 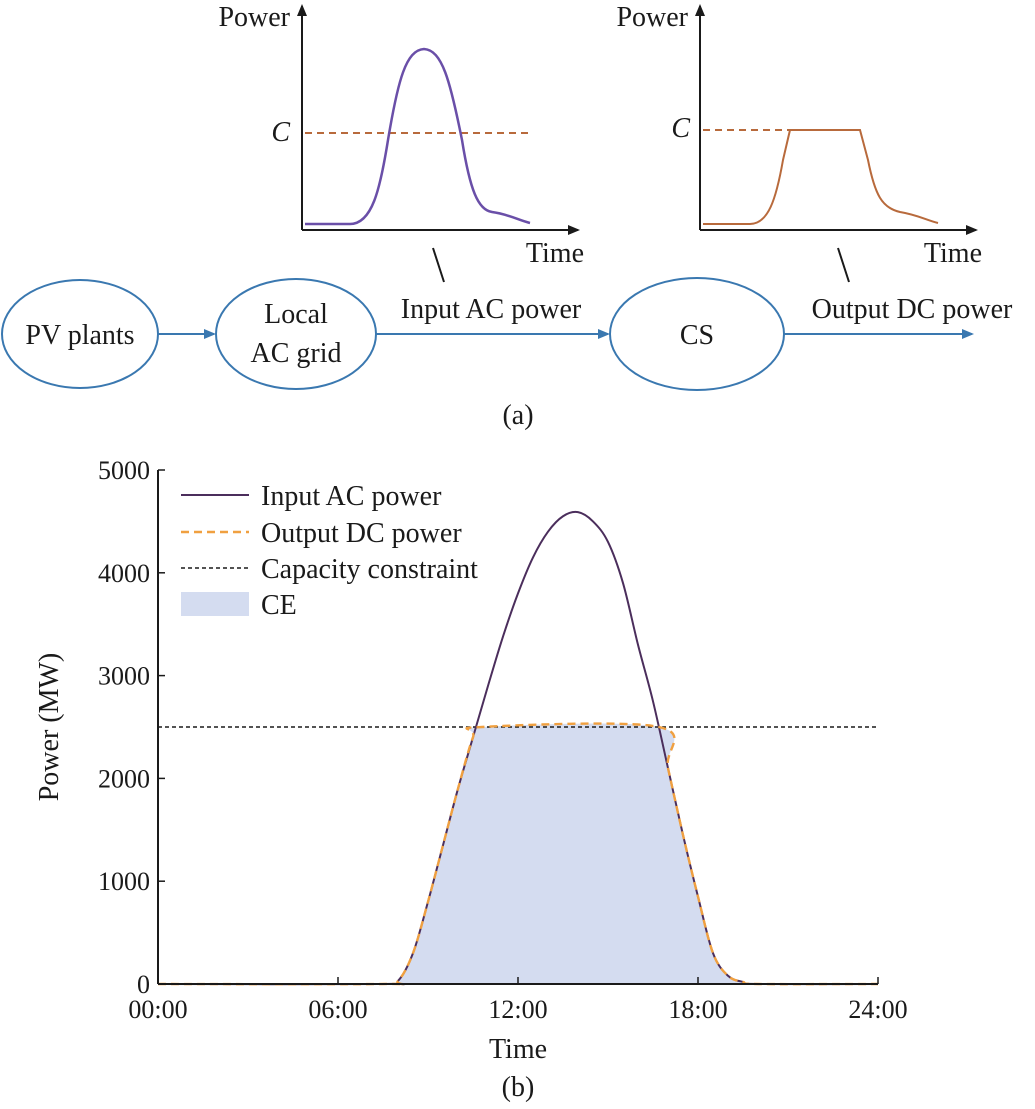 I want to click on caption-a: (a), so click(x=517, y=415).